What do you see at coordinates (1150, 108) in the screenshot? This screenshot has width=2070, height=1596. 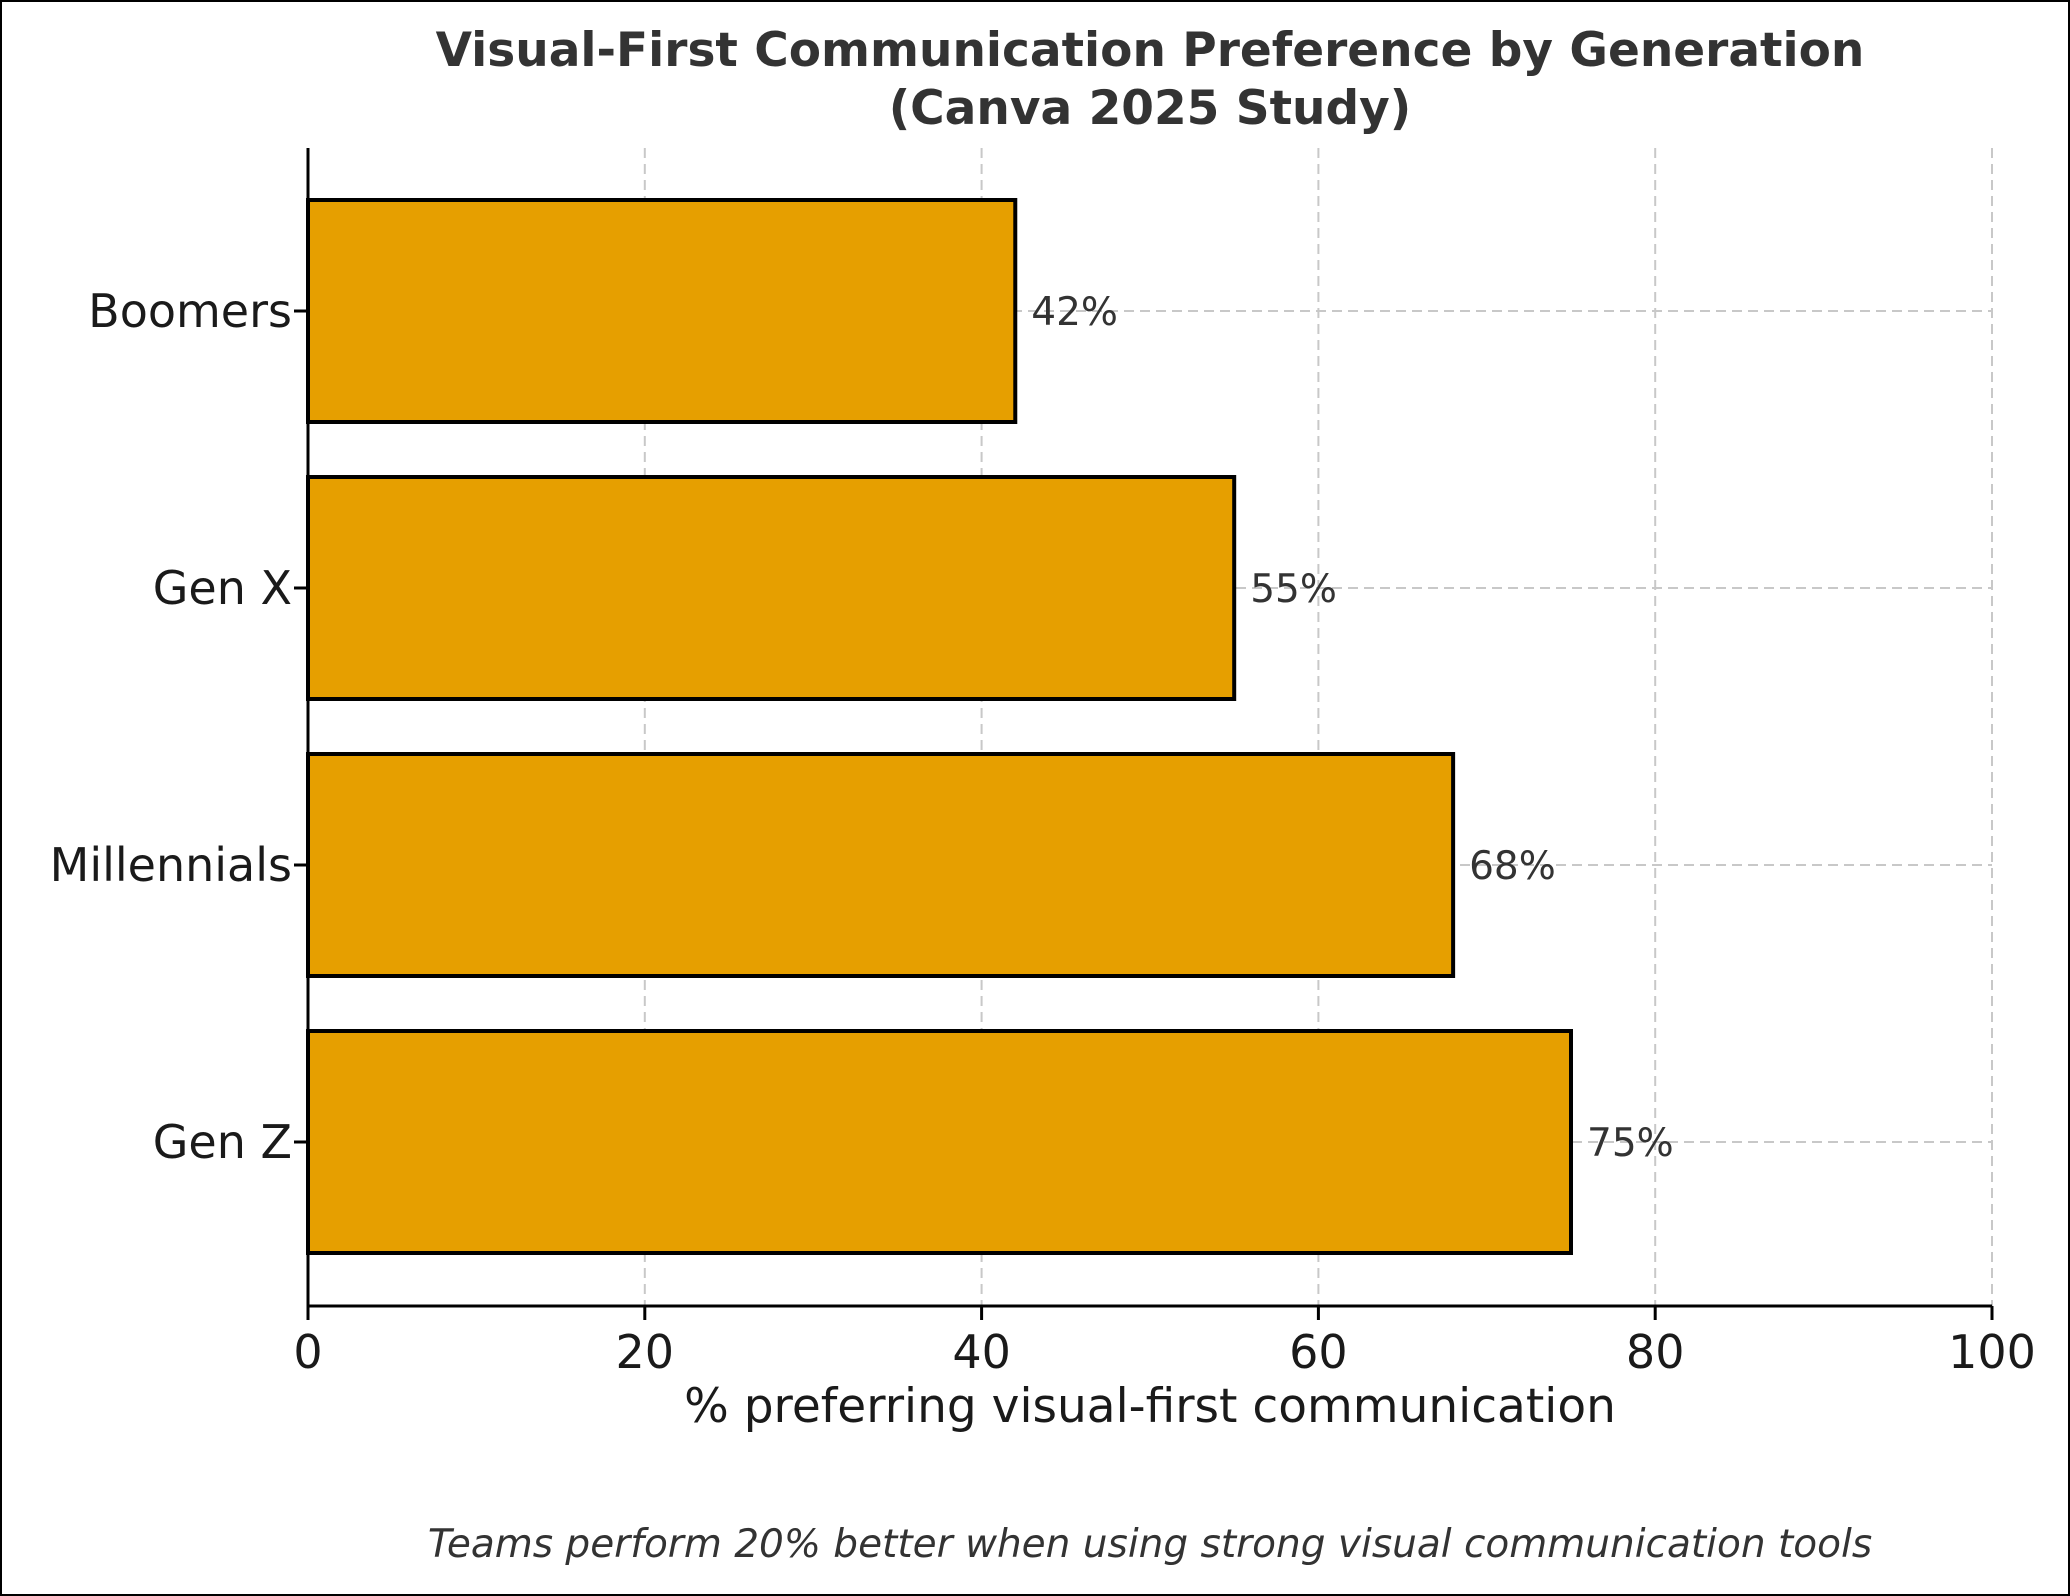 I see `chart-title-line-2: (Canva 2025 Study)` at bounding box center [1150, 108].